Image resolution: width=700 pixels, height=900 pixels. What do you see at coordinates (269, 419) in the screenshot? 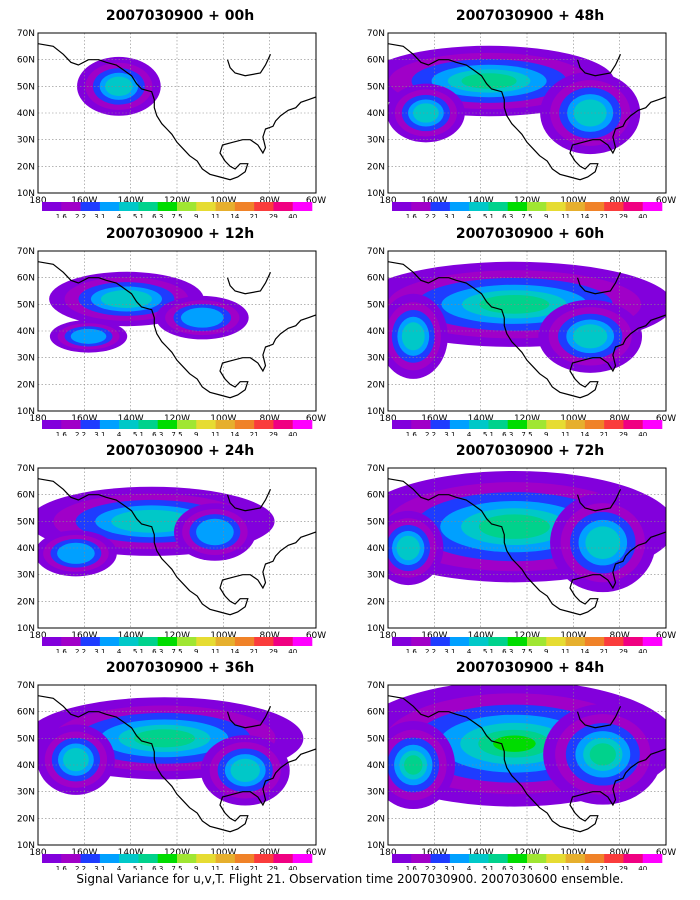
I see `lon-tick-label: 80W` at bounding box center [269, 419].